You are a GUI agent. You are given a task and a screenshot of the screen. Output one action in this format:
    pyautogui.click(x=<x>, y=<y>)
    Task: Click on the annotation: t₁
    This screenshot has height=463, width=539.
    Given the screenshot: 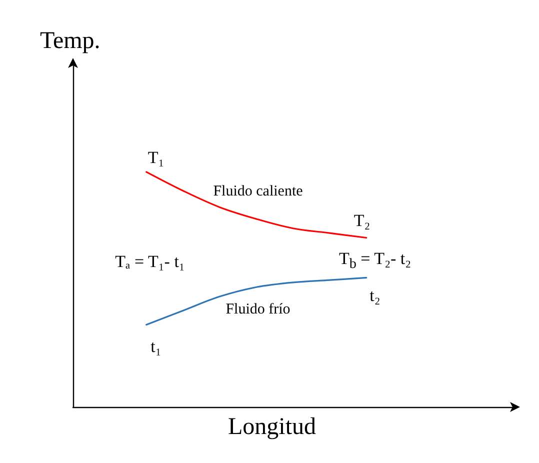 What is the action you would take?
    pyautogui.click(x=156, y=347)
    